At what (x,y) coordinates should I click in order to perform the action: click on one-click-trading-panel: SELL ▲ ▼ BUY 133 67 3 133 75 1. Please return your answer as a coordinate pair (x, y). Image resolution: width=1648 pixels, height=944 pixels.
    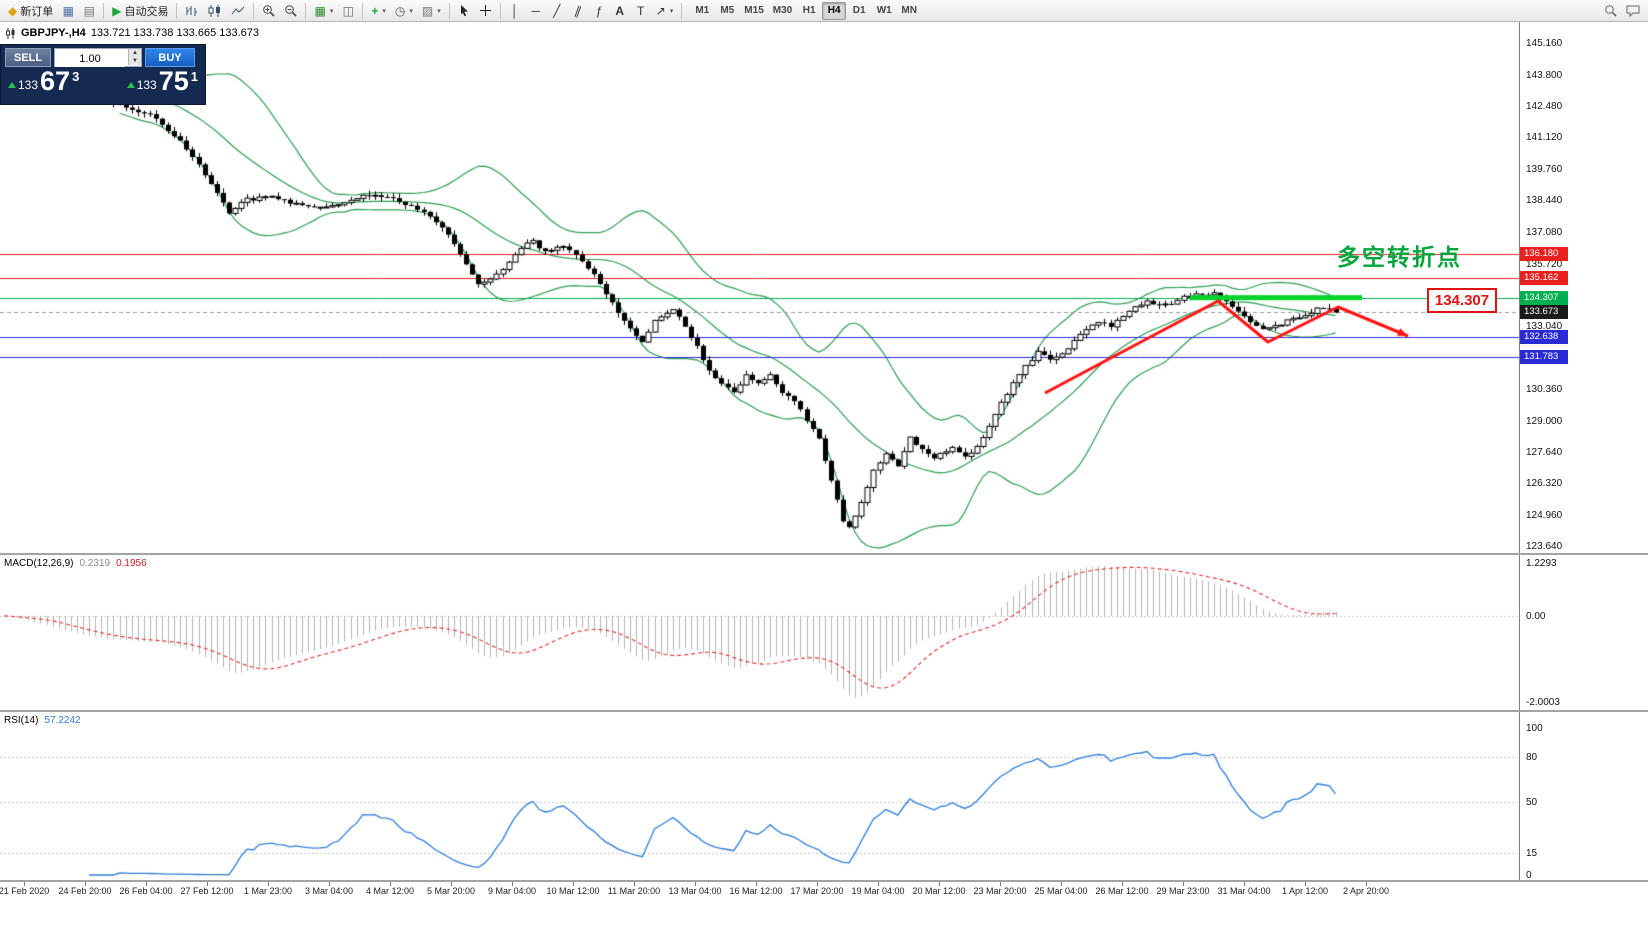
    Looking at the image, I should click on (103, 74).